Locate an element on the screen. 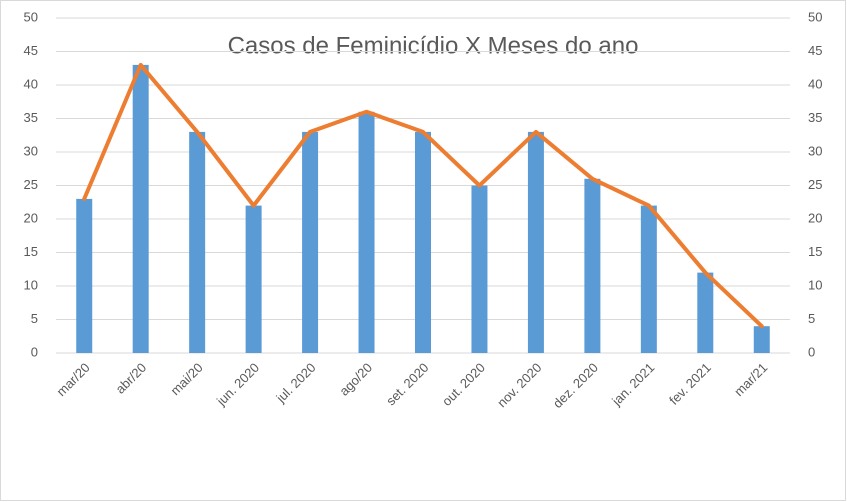 The width and height of the screenshot is (847, 502). y-tick-label: 20 is located at coordinates (31, 217).